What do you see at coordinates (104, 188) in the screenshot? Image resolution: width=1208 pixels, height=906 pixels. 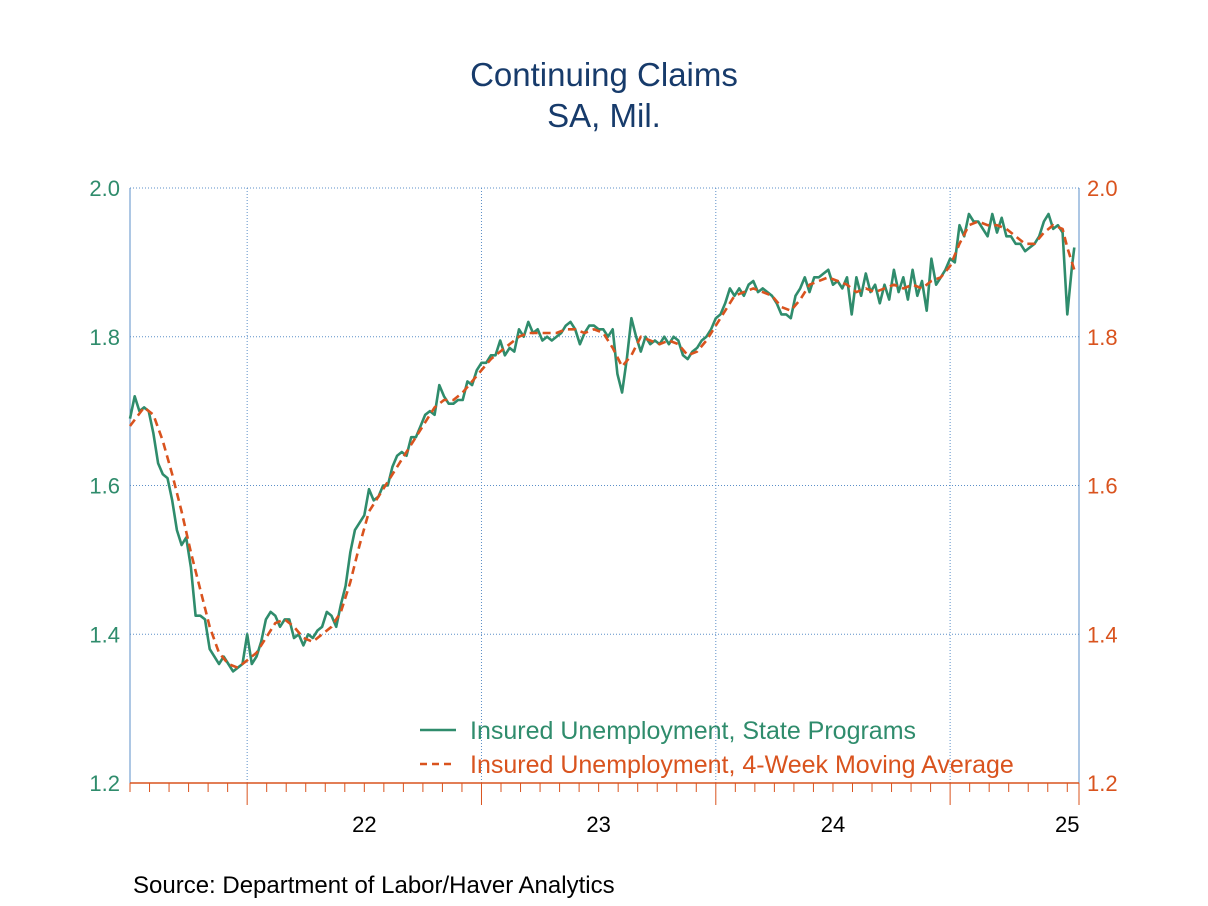 I see `y-left-tick-label: 2.0` at bounding box center [104, 188].